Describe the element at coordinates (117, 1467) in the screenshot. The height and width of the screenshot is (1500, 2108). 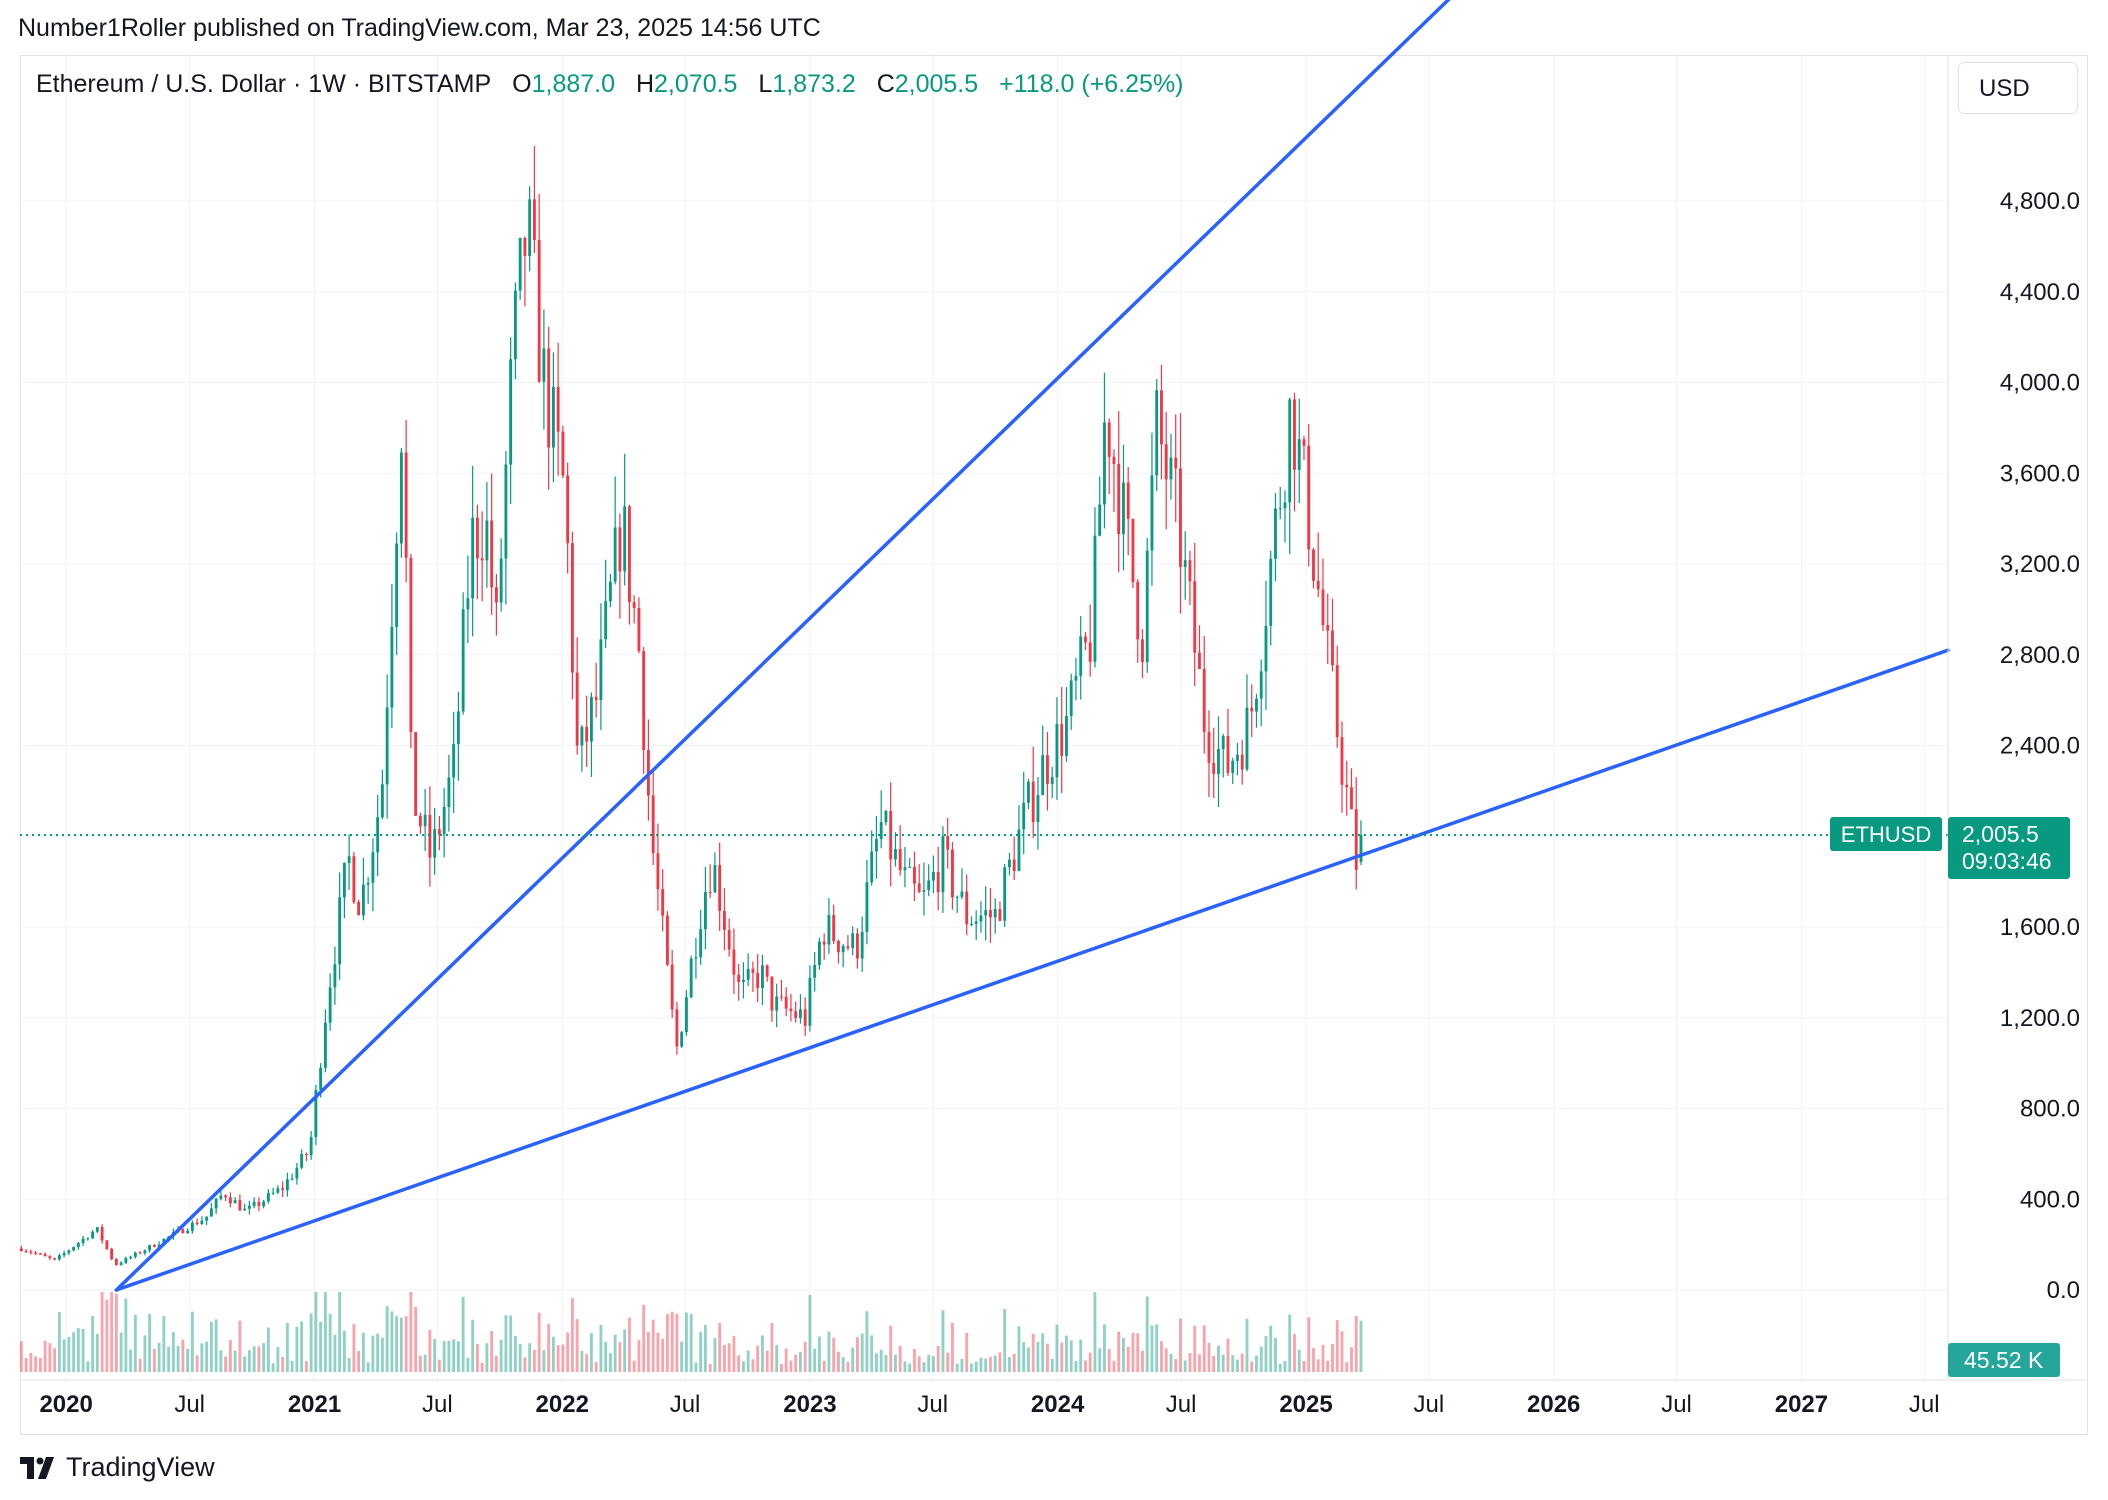
I see `tradingview-logo: TradingView` at that location.